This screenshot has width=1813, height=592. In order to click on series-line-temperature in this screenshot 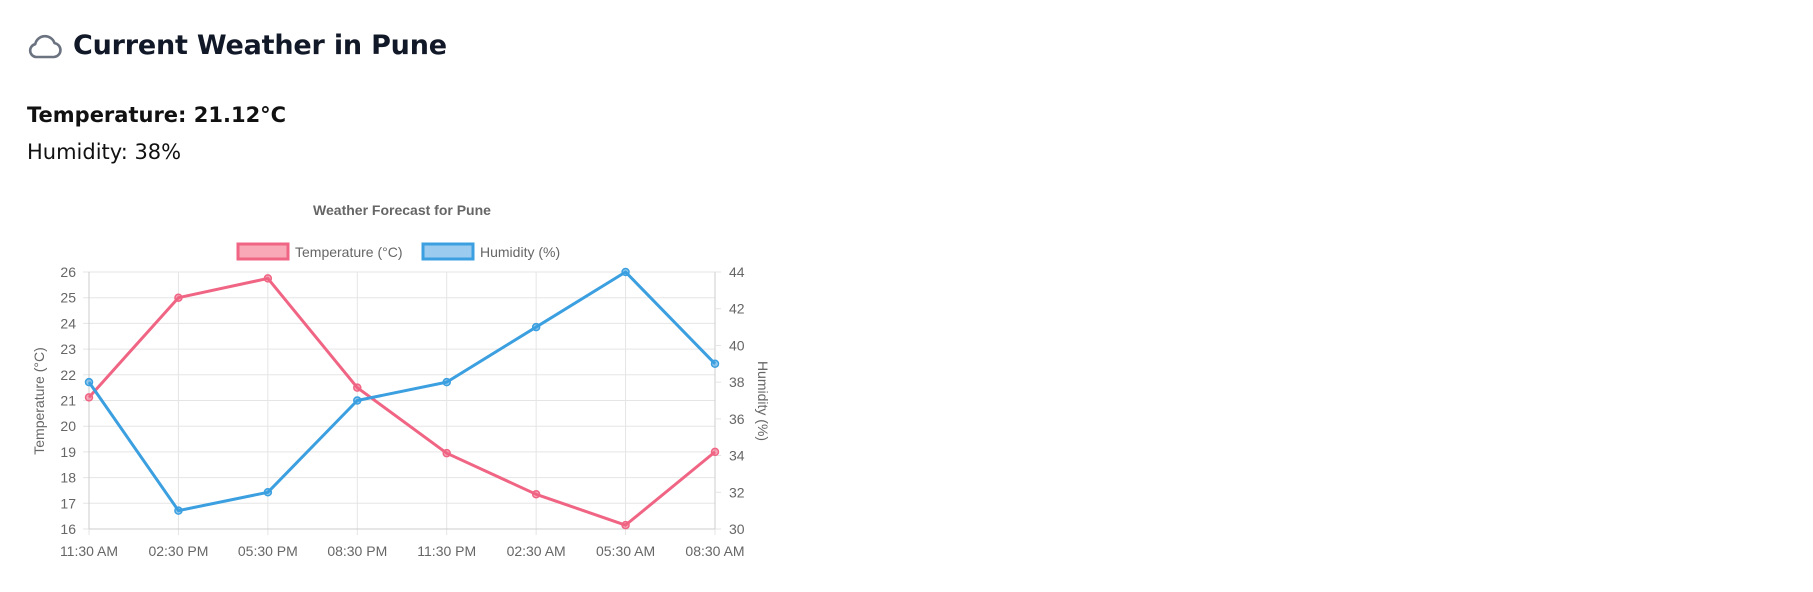, I will do `click(401, 401)`.